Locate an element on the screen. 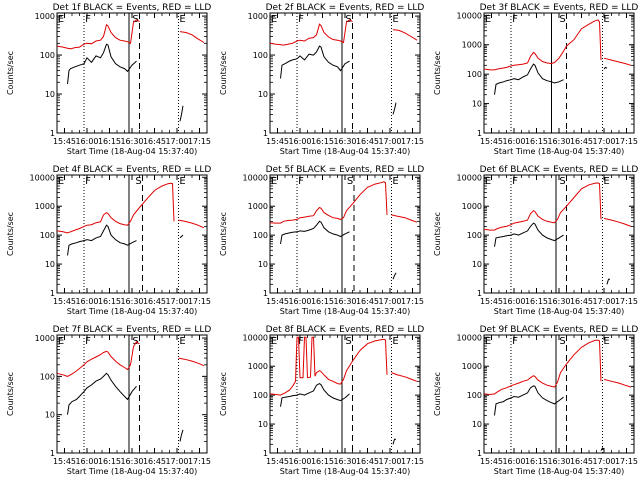 The width and height of the screenshot is (640, 485). panel-title: Det 2f BLACK = Events, RED = LLD is located at coordinates (345, 8).